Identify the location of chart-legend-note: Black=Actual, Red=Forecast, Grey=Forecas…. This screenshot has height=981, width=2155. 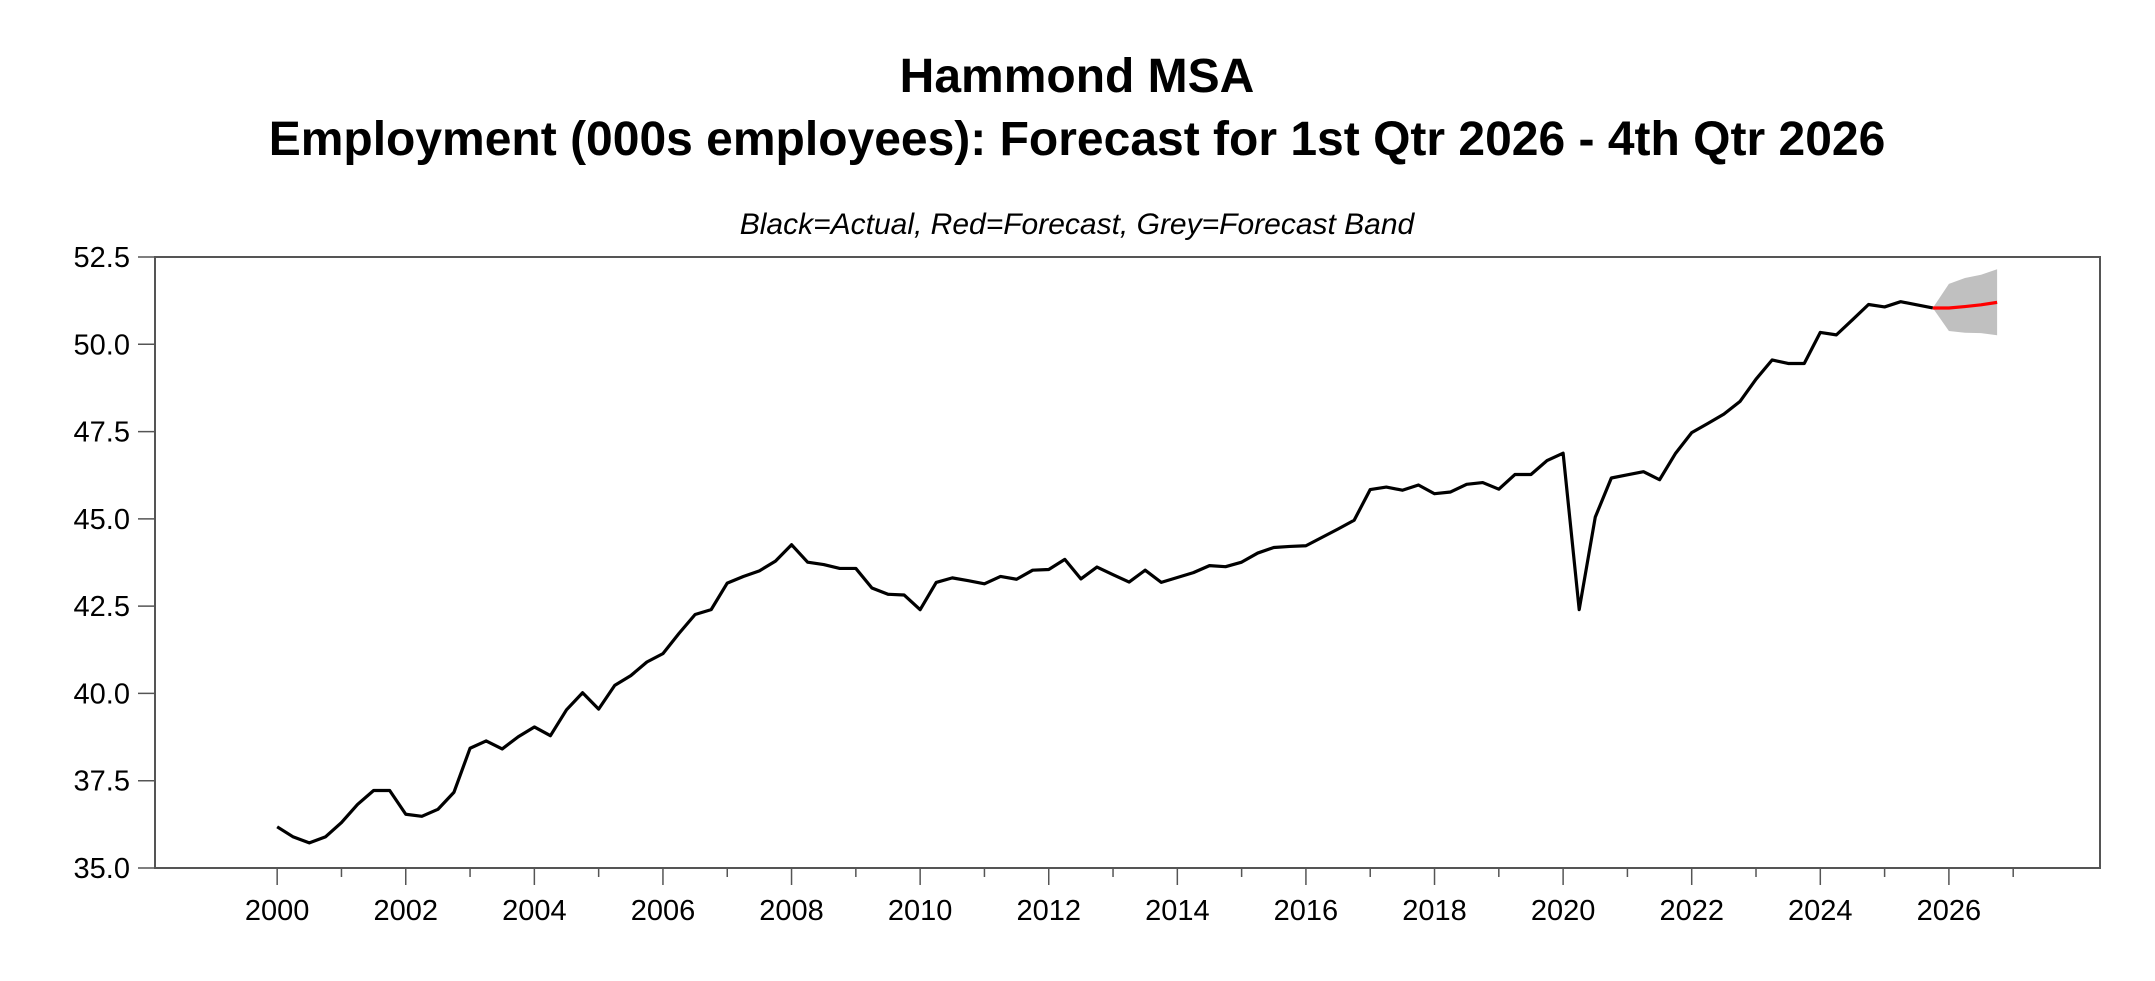
(1078, 224).